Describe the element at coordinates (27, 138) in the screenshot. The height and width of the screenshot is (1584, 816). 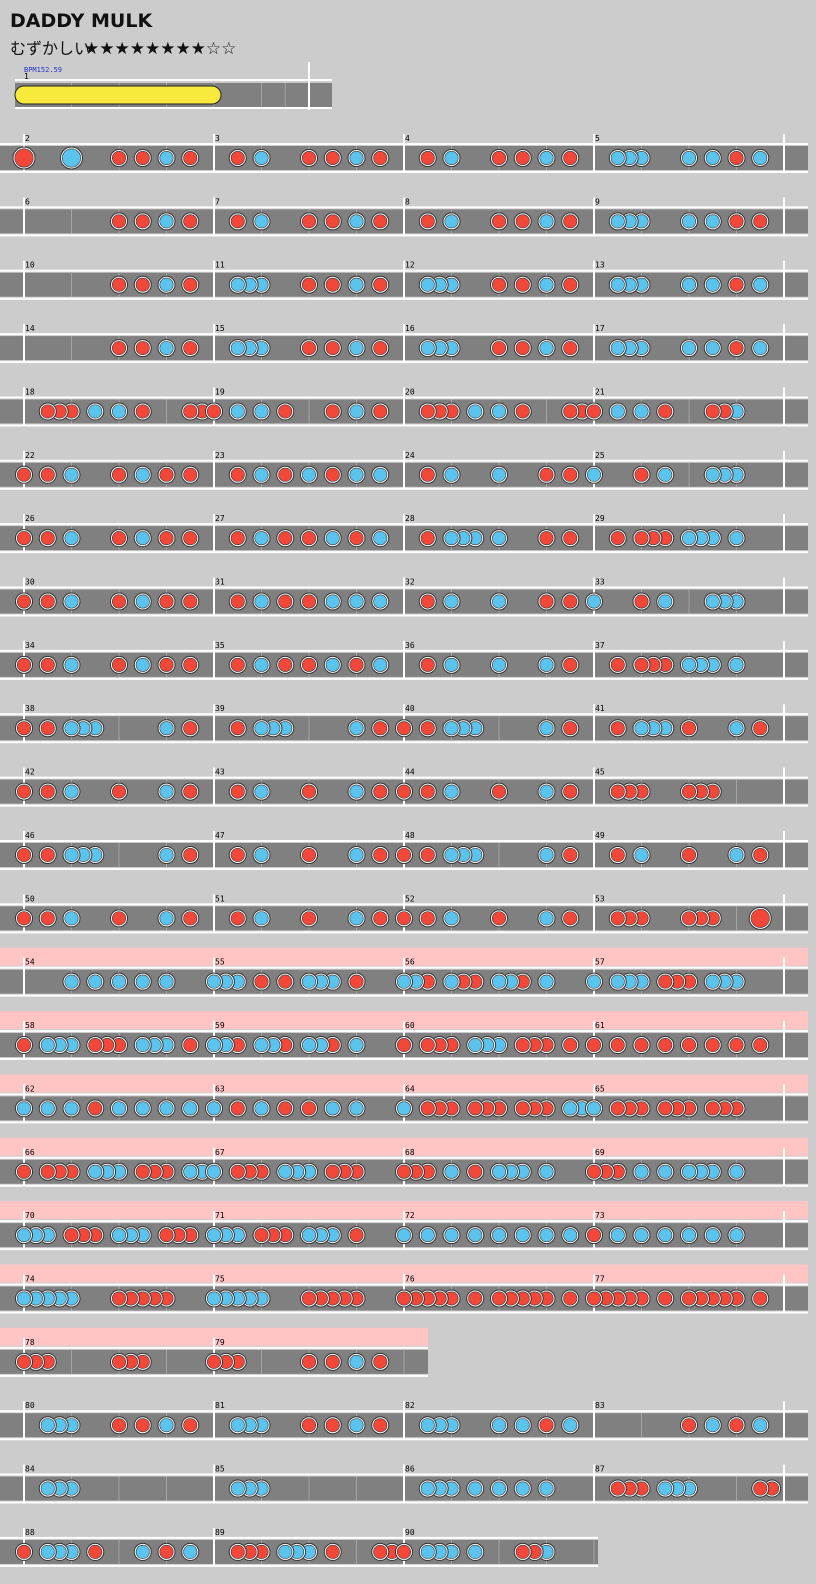
I see `measure-number: 2` at that location.